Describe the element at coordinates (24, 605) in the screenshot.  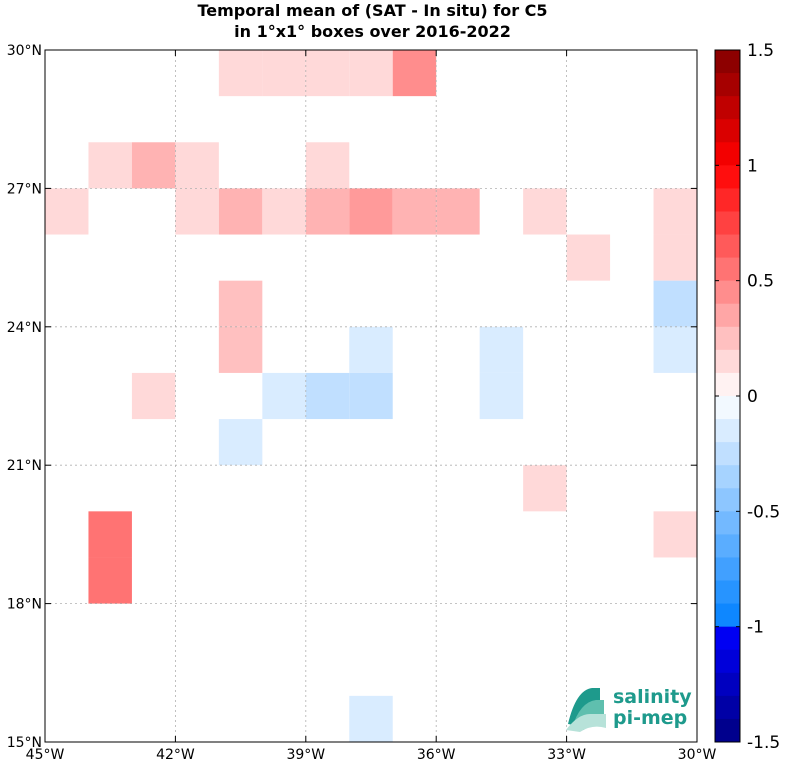
I see `y-tick-label: 18°N` at that location.